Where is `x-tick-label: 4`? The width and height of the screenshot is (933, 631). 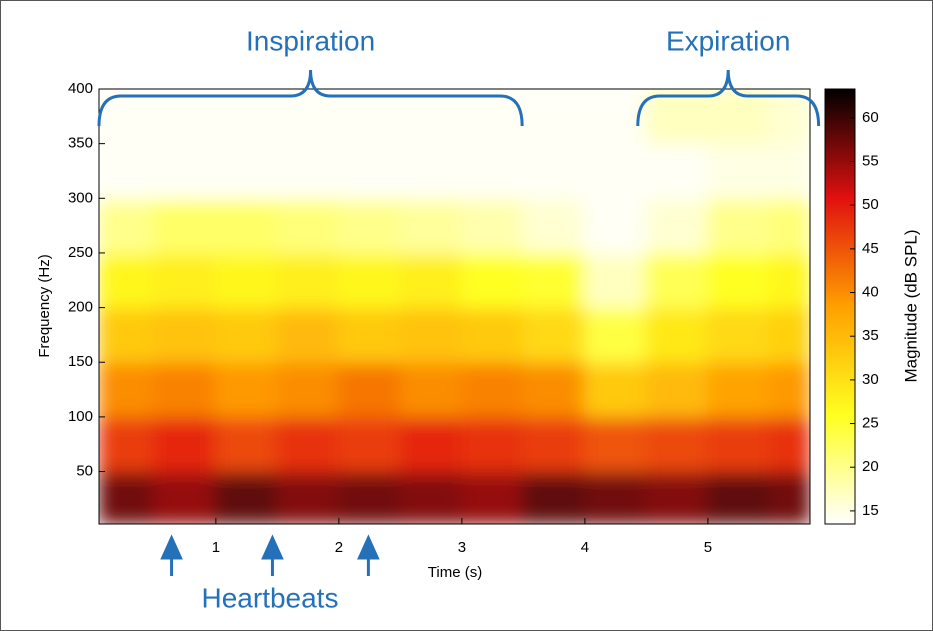
x-tick-label: 4 is located at coordinates (585, 547).